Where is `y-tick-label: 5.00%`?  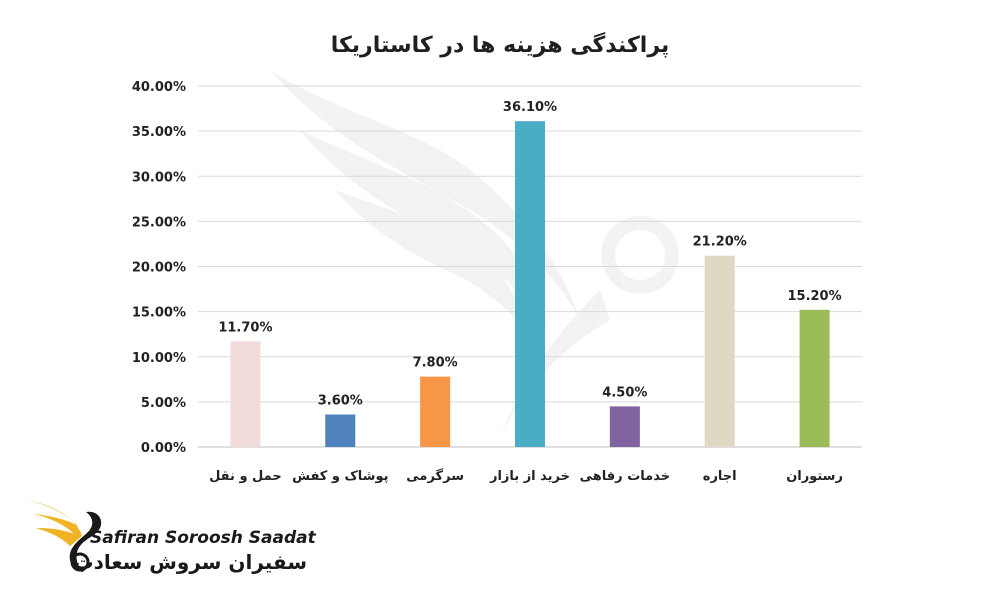
y-tick-label: 5.00% is located at coordinates (163, 403).